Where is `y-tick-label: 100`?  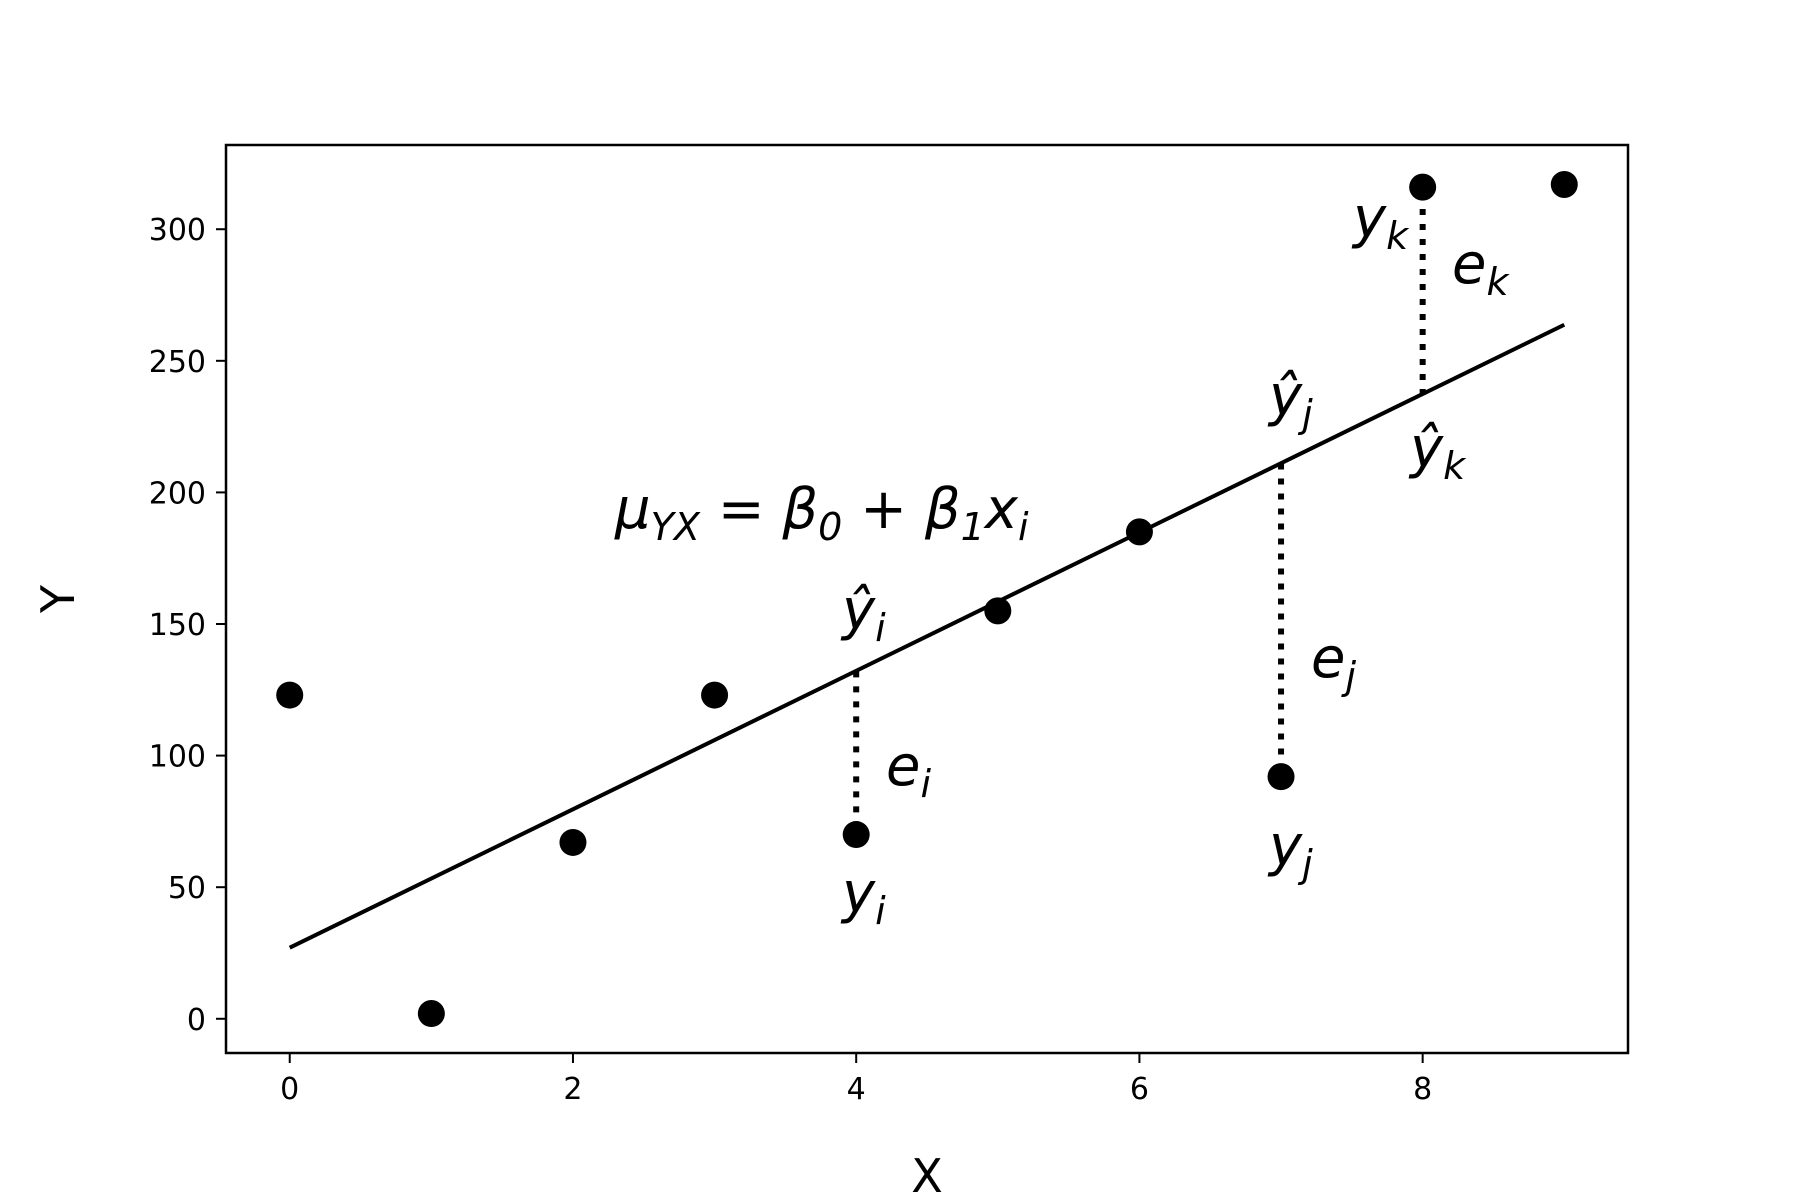
y-tick-label: 100 is located at coordinates (177, 757).